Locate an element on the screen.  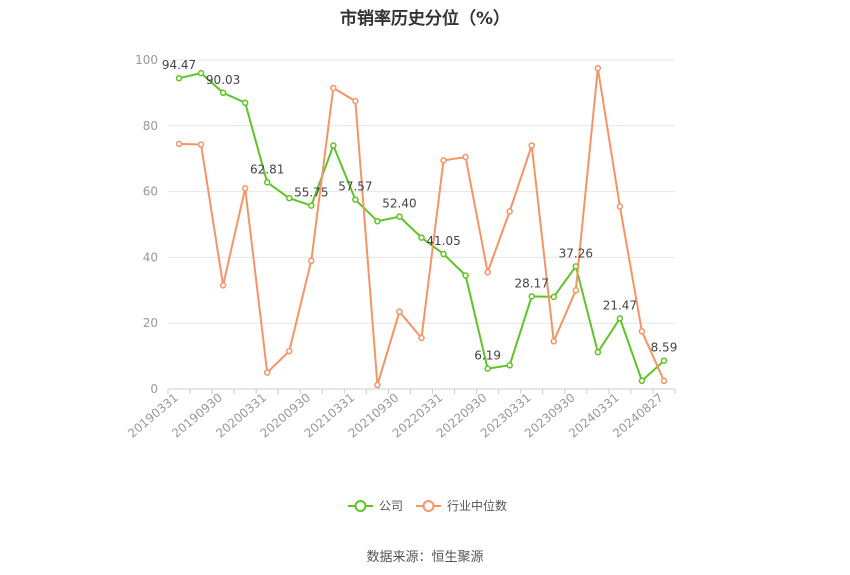
source-note: 数据来源：恒生聚源 is located at coordinates (425, 557).